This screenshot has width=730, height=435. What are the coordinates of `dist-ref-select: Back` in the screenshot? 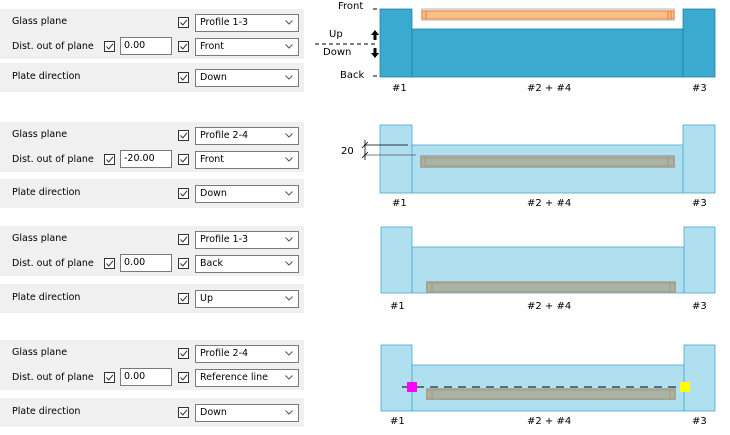 It's located at (247, 264).